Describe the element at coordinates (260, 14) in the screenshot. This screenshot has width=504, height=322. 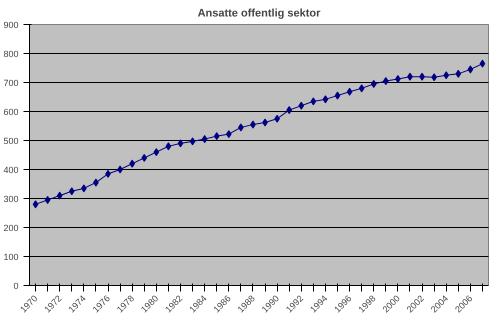
I see `chart-title: Ansatte offentlig sektor` at that location.